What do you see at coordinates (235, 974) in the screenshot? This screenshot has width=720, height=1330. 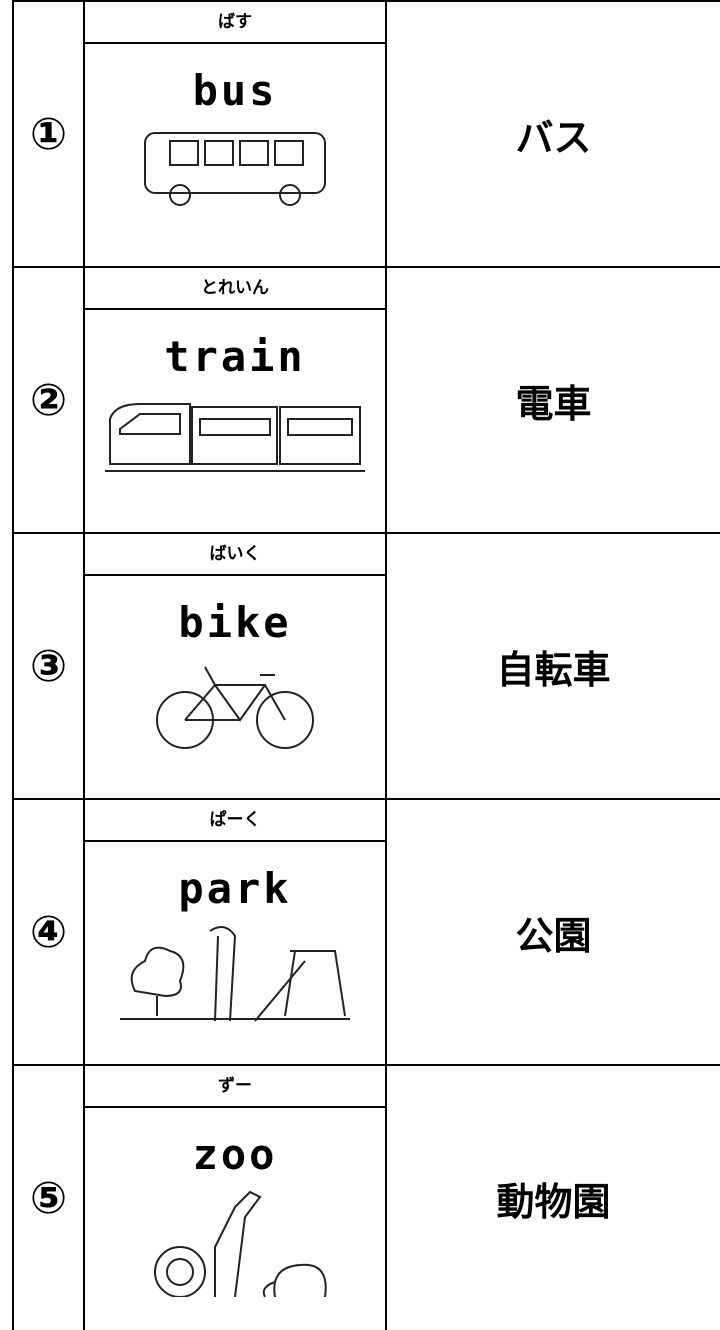 I see `park-illustration` at bounding box center [235, 974].